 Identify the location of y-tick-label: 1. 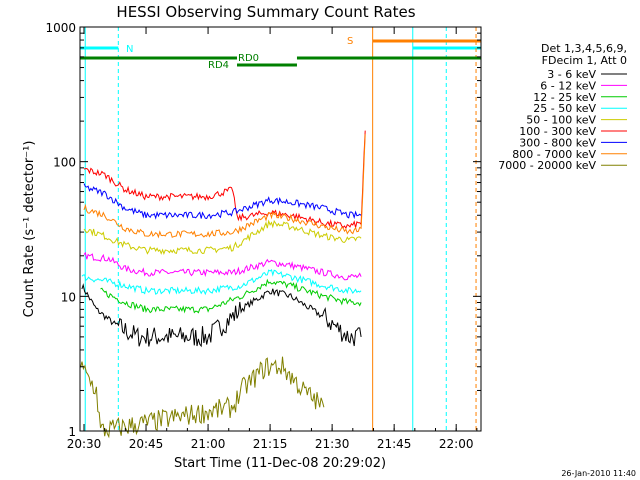
(72, 432).